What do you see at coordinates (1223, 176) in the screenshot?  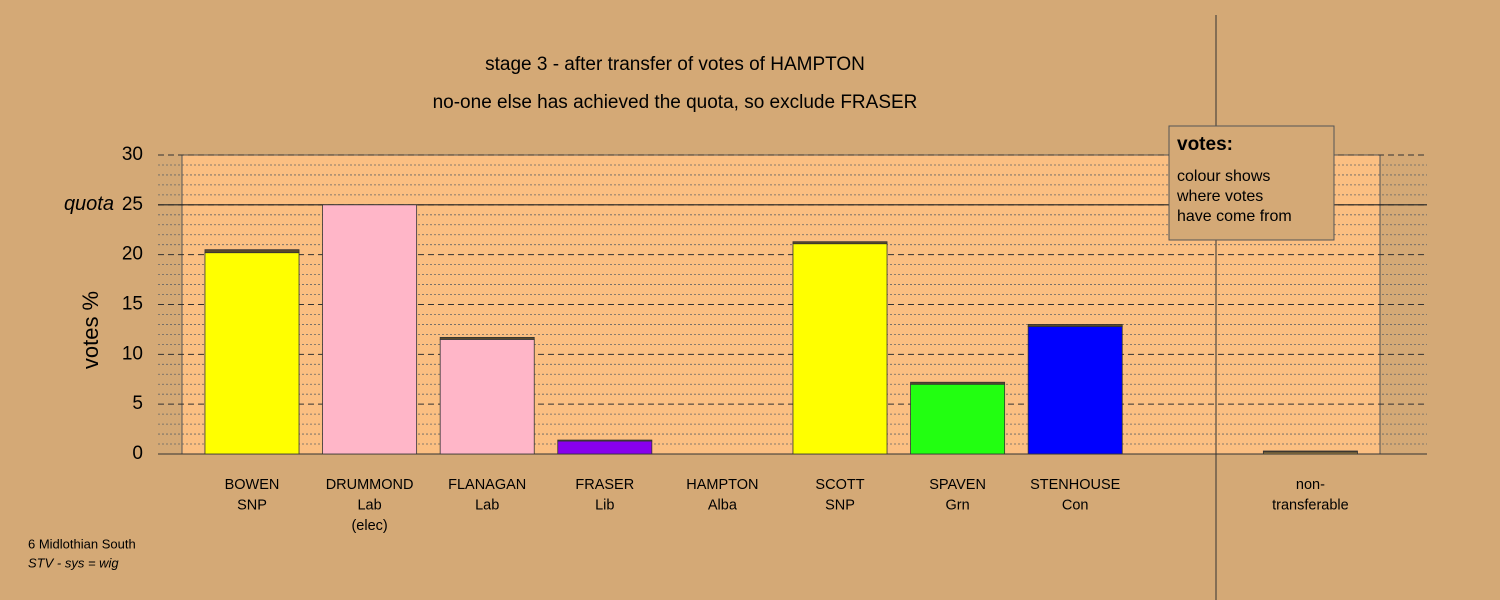 I see `legend-text: colour shows` at bounding box center [1223, 176].